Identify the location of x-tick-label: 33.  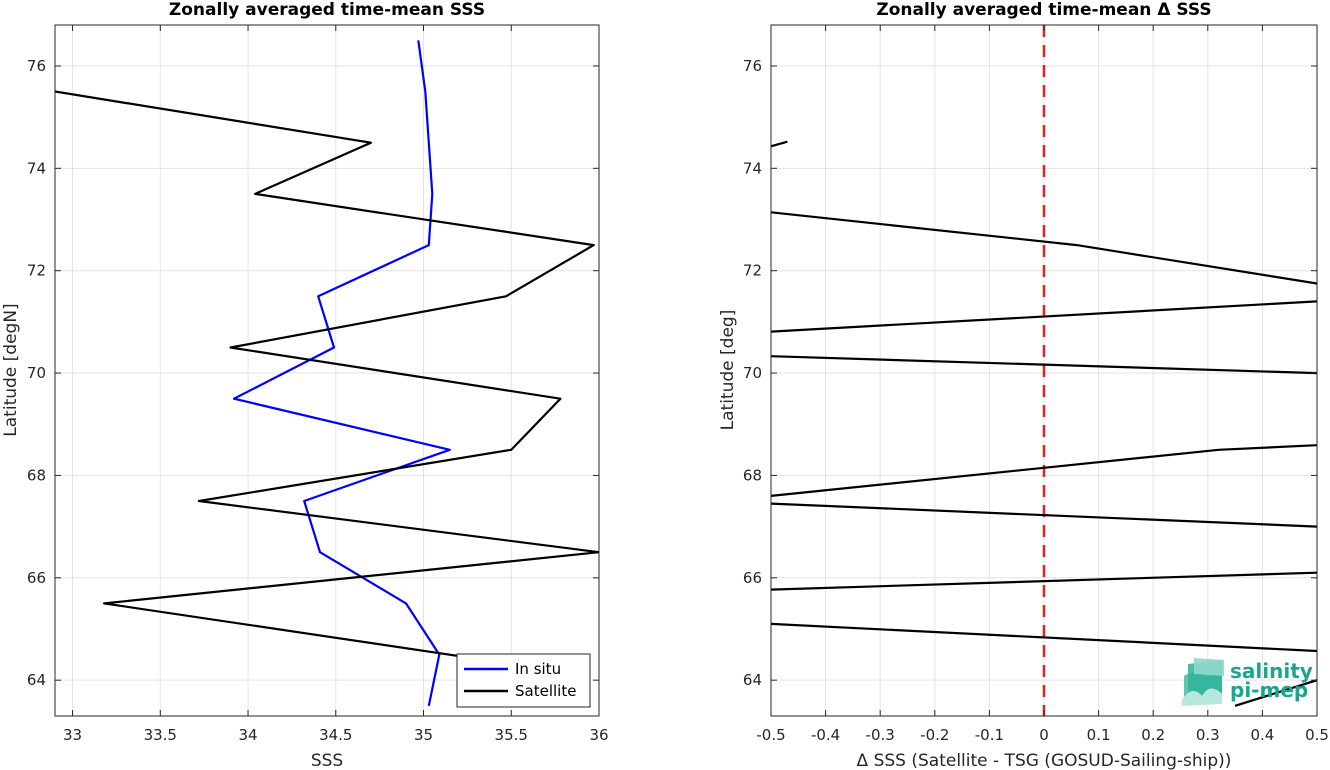
(72, 735).